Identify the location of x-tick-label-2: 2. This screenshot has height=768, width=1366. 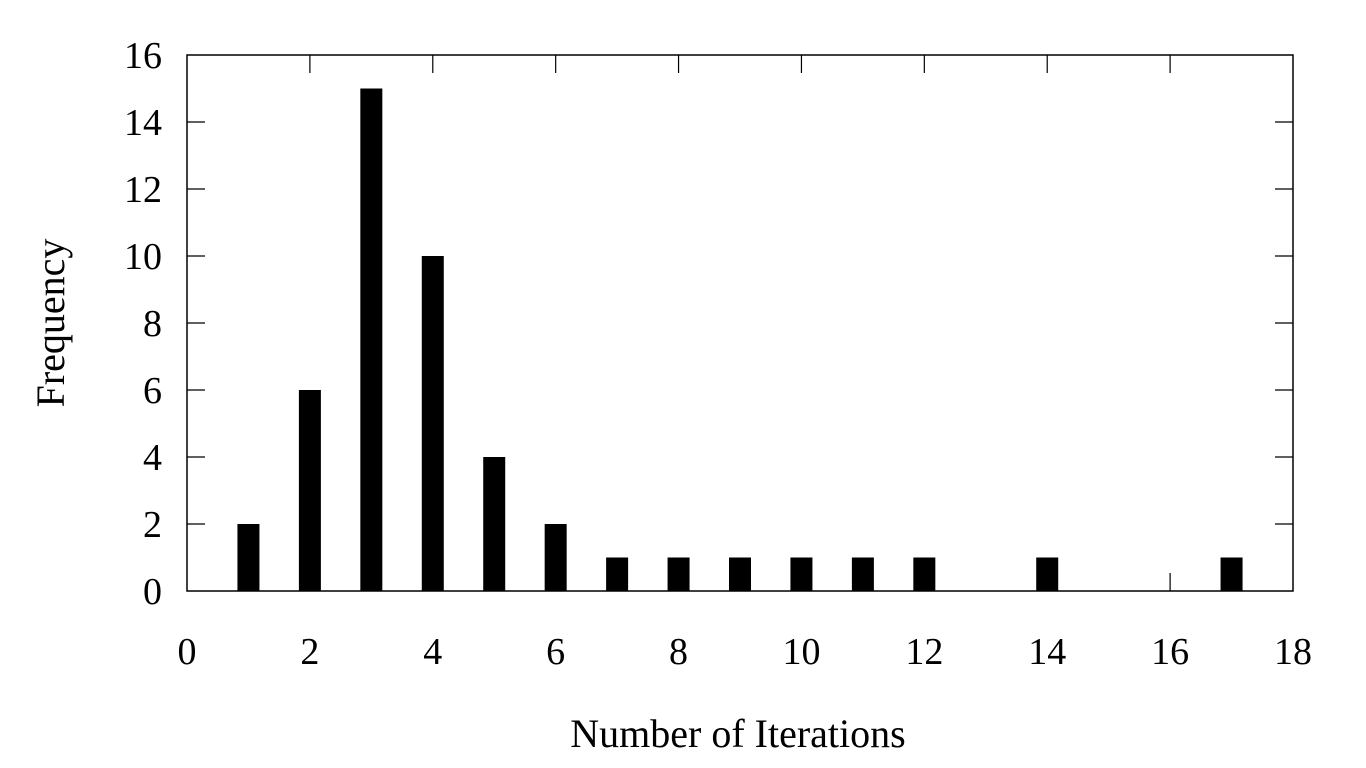
(309, 652).